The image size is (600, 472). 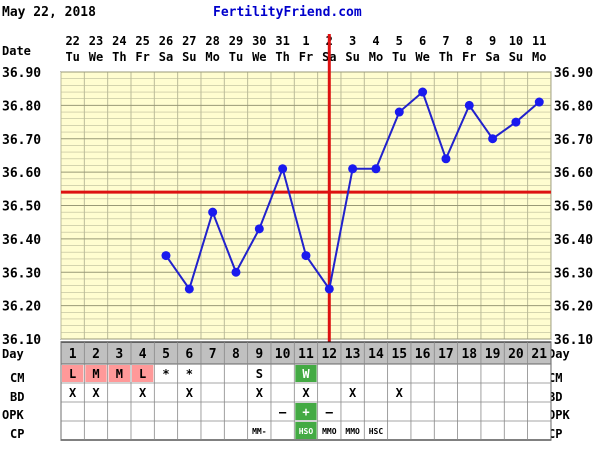 I want to click on ytick-label-left: 36.80, so click(x=21, y=106).